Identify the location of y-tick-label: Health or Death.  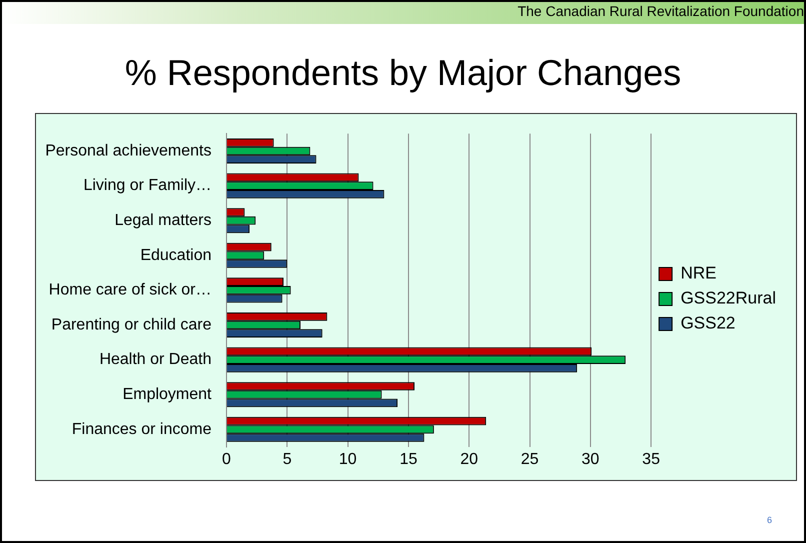
(155, 359).